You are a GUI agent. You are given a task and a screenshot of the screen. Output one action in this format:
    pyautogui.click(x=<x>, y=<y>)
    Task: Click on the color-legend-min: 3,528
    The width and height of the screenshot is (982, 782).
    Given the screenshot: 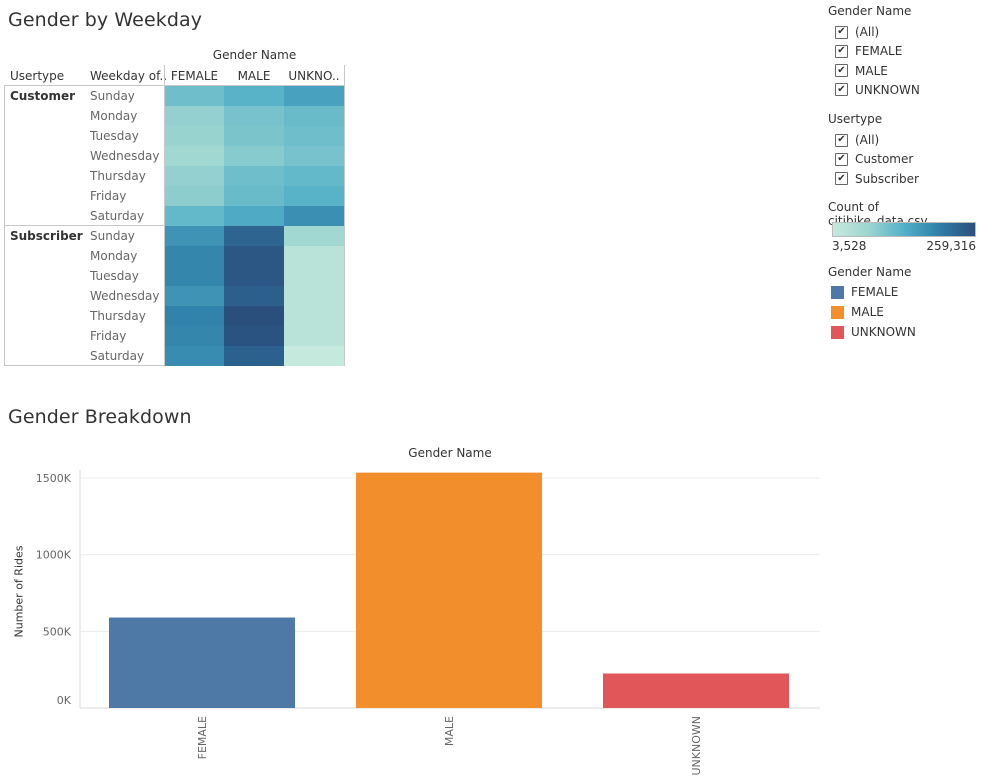 What is the action you would take?
    pyautogui.click(x=849, y=246)
    